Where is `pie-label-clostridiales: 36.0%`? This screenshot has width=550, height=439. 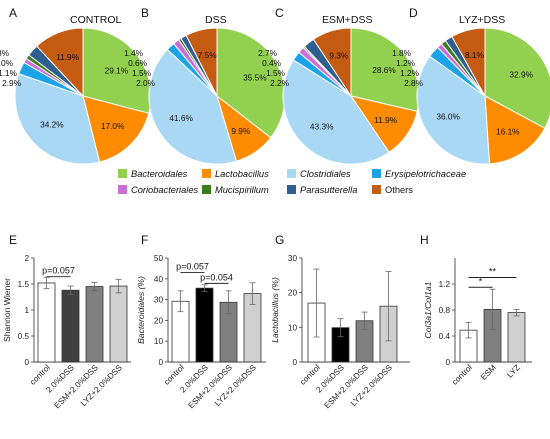 pie-label-clostridiales: 36.0% is located at coordinates (448, 117).